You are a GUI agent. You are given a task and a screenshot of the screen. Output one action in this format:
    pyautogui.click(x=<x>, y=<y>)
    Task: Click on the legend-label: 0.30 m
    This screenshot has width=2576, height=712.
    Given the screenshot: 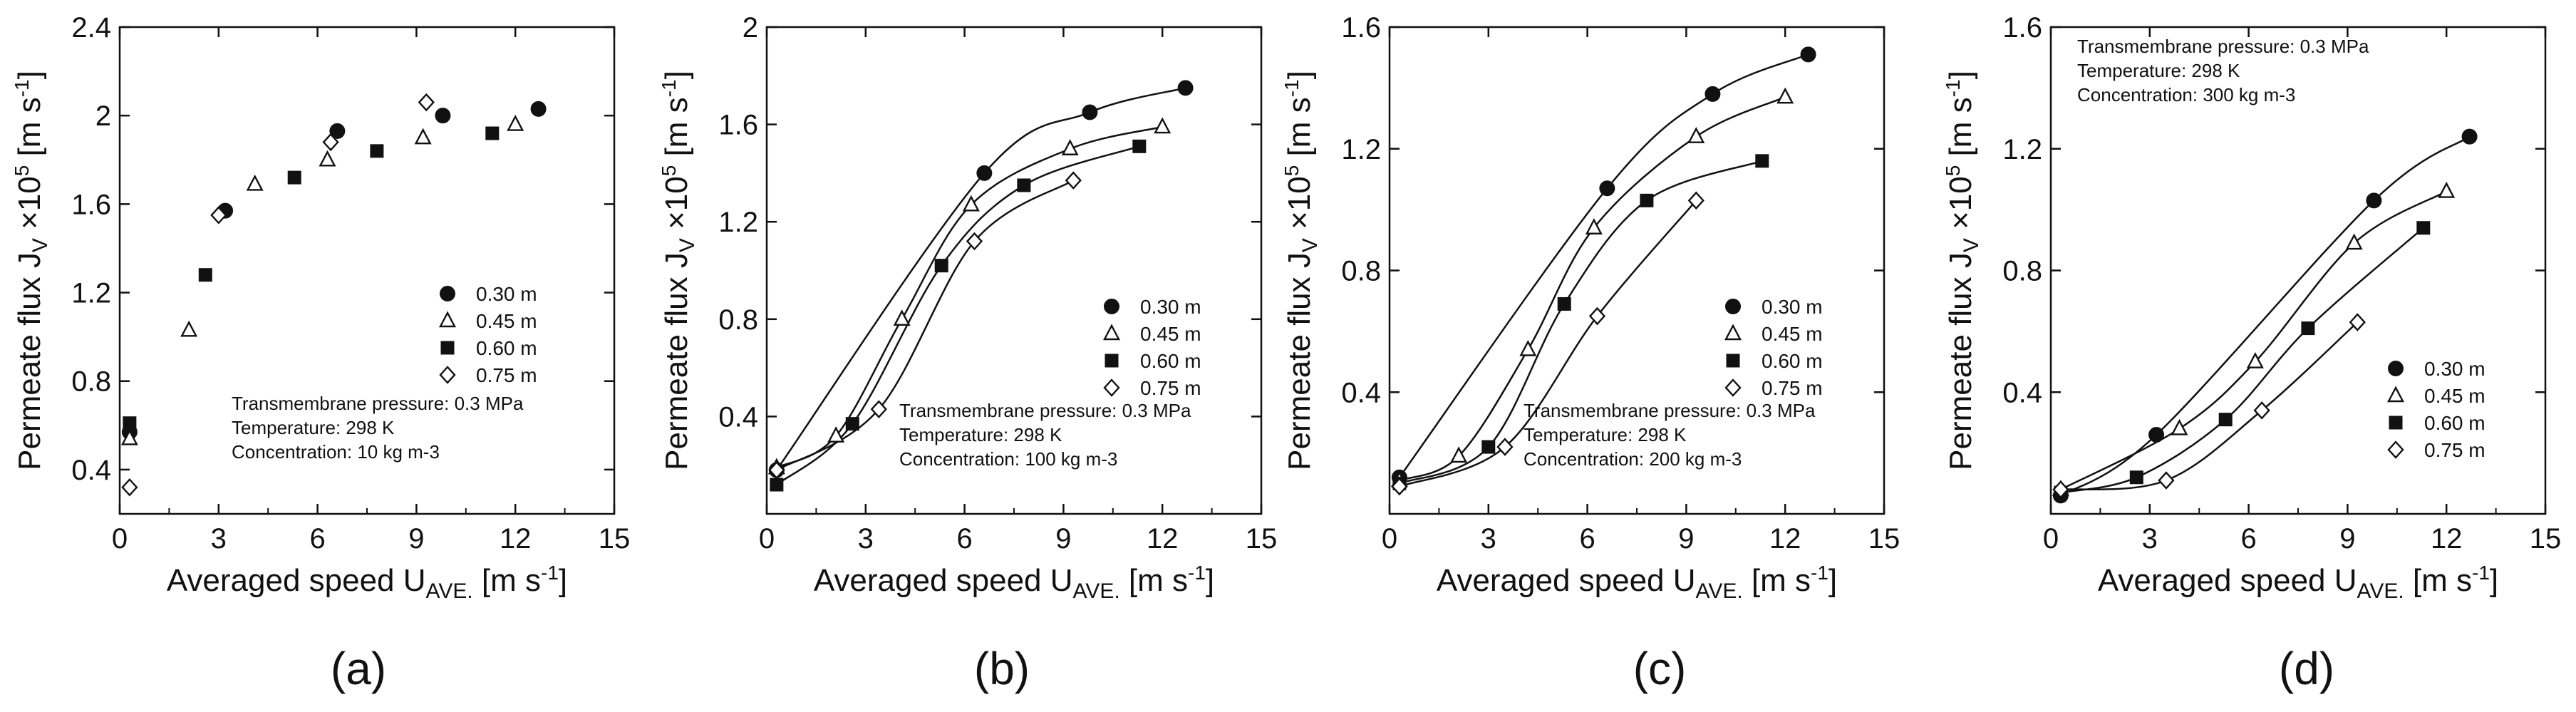 What is the action you would take?
    pyautogui.click(x=1792, y=307)
    